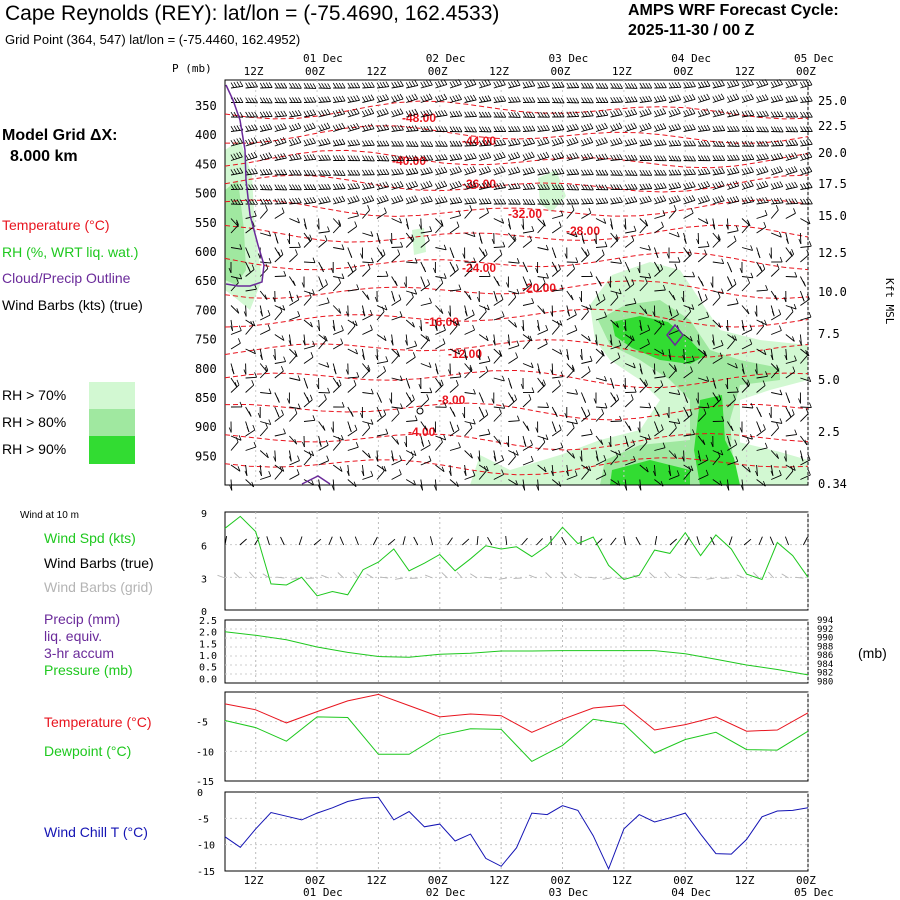 Image resolution: width=900 pixels, height=900 pixels. Describe the element at coordinates (683, 880) in the screenshot. I see `bottom-hour-label: 00Z` at that location.